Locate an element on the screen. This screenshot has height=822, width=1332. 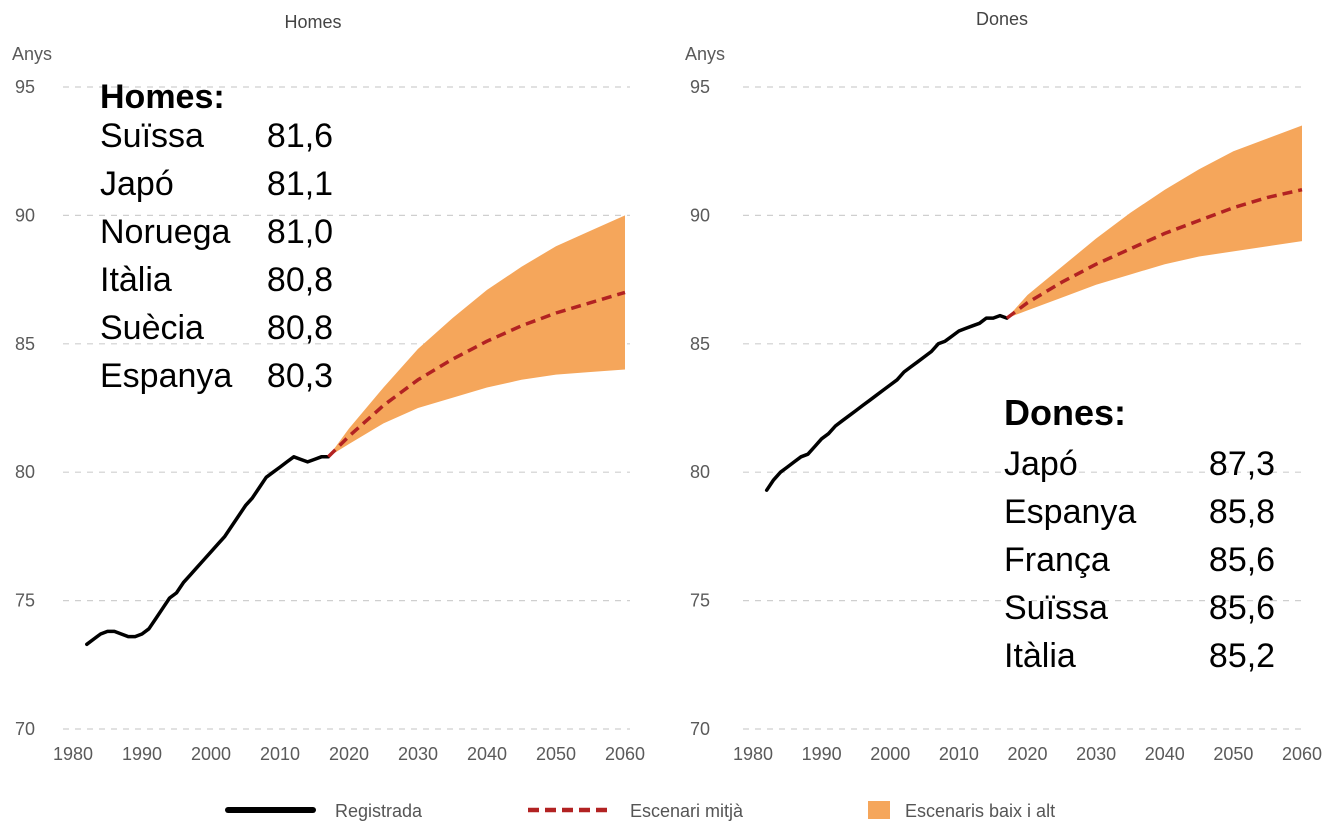
legend-label: Escenaris baix i alt is located at coordinates (980, 811).